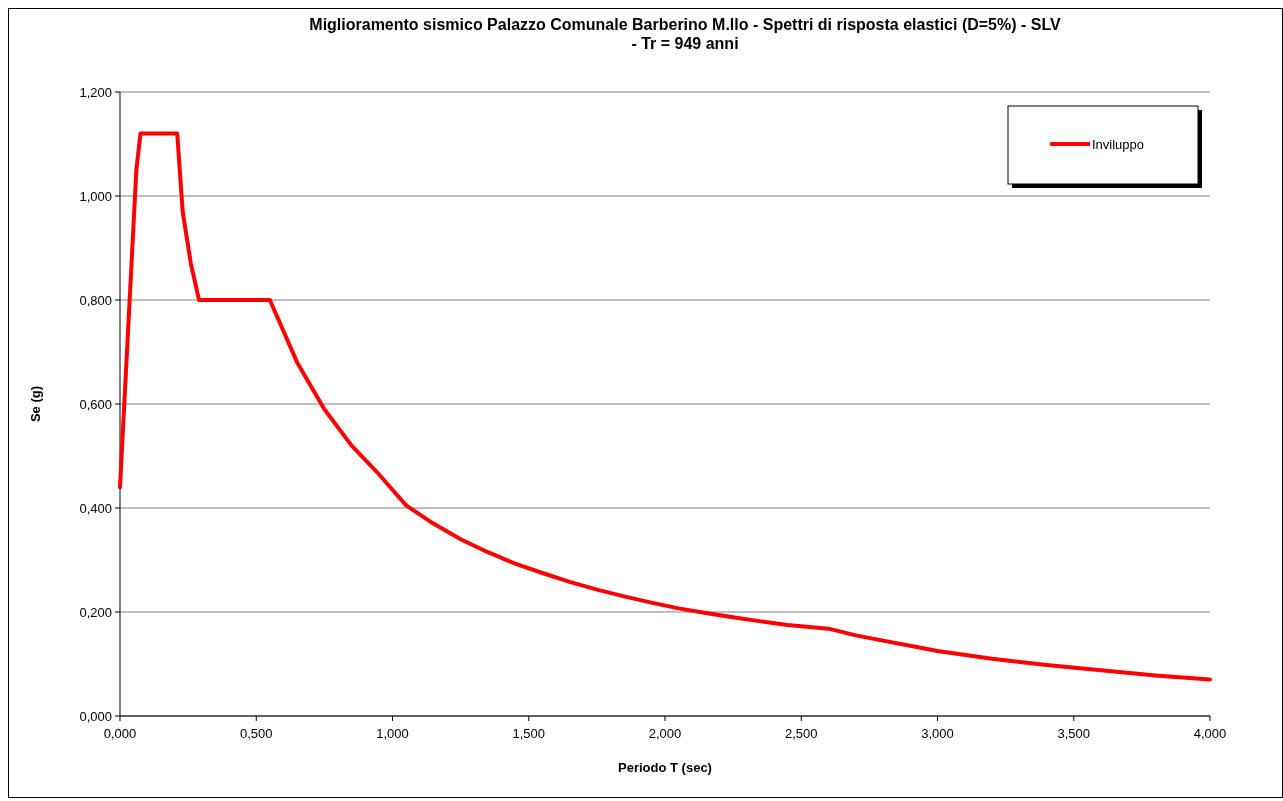 The width and height of the screenshot is (1283, 801). Describe the element at coordinates (120, 733) in the screenshot. I see `x-tick-label: 0,000` at that location.